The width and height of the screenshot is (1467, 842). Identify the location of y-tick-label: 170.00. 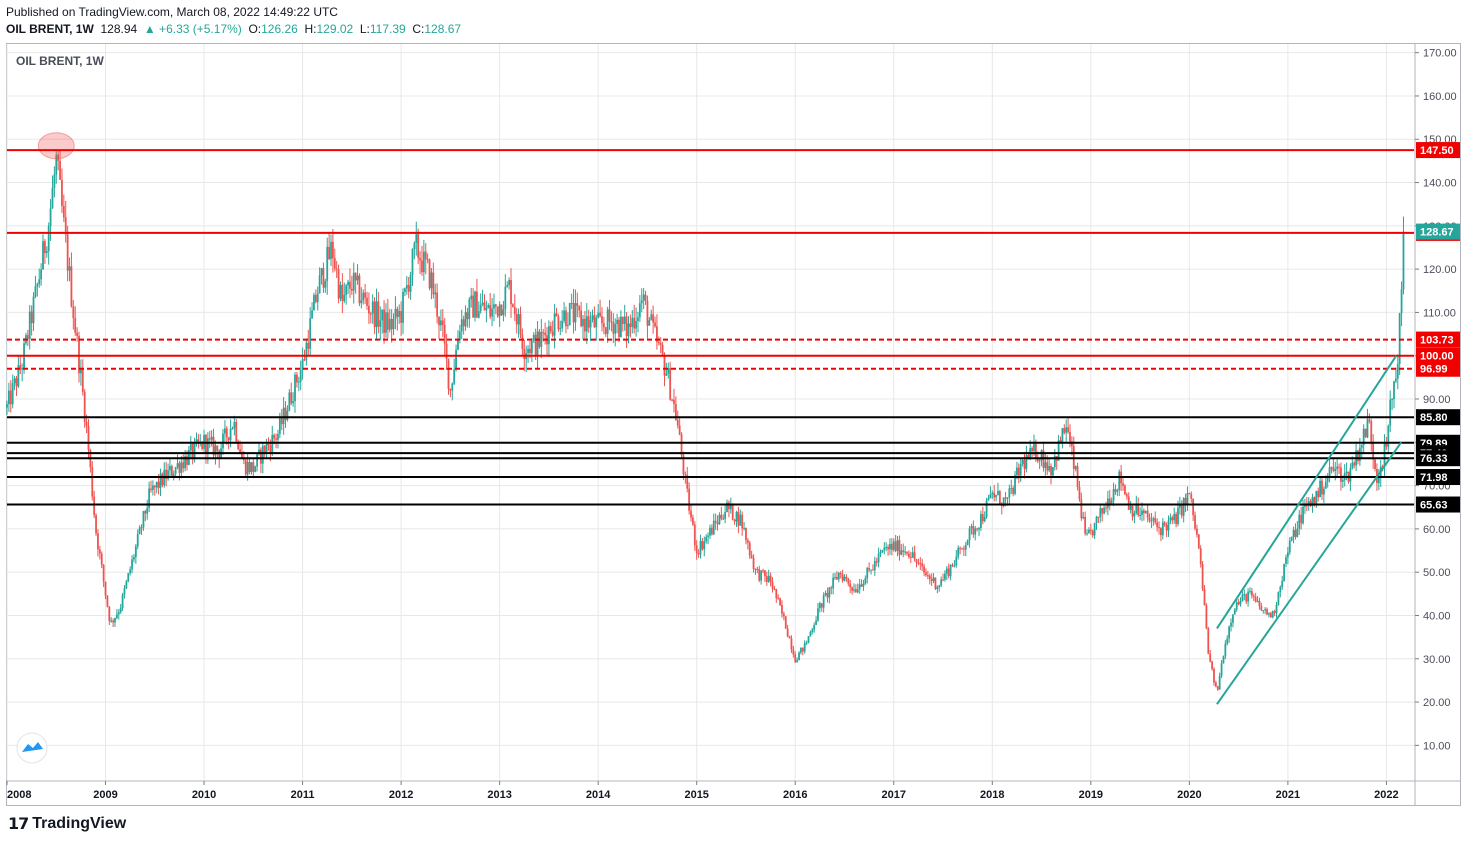
(1440, 54).